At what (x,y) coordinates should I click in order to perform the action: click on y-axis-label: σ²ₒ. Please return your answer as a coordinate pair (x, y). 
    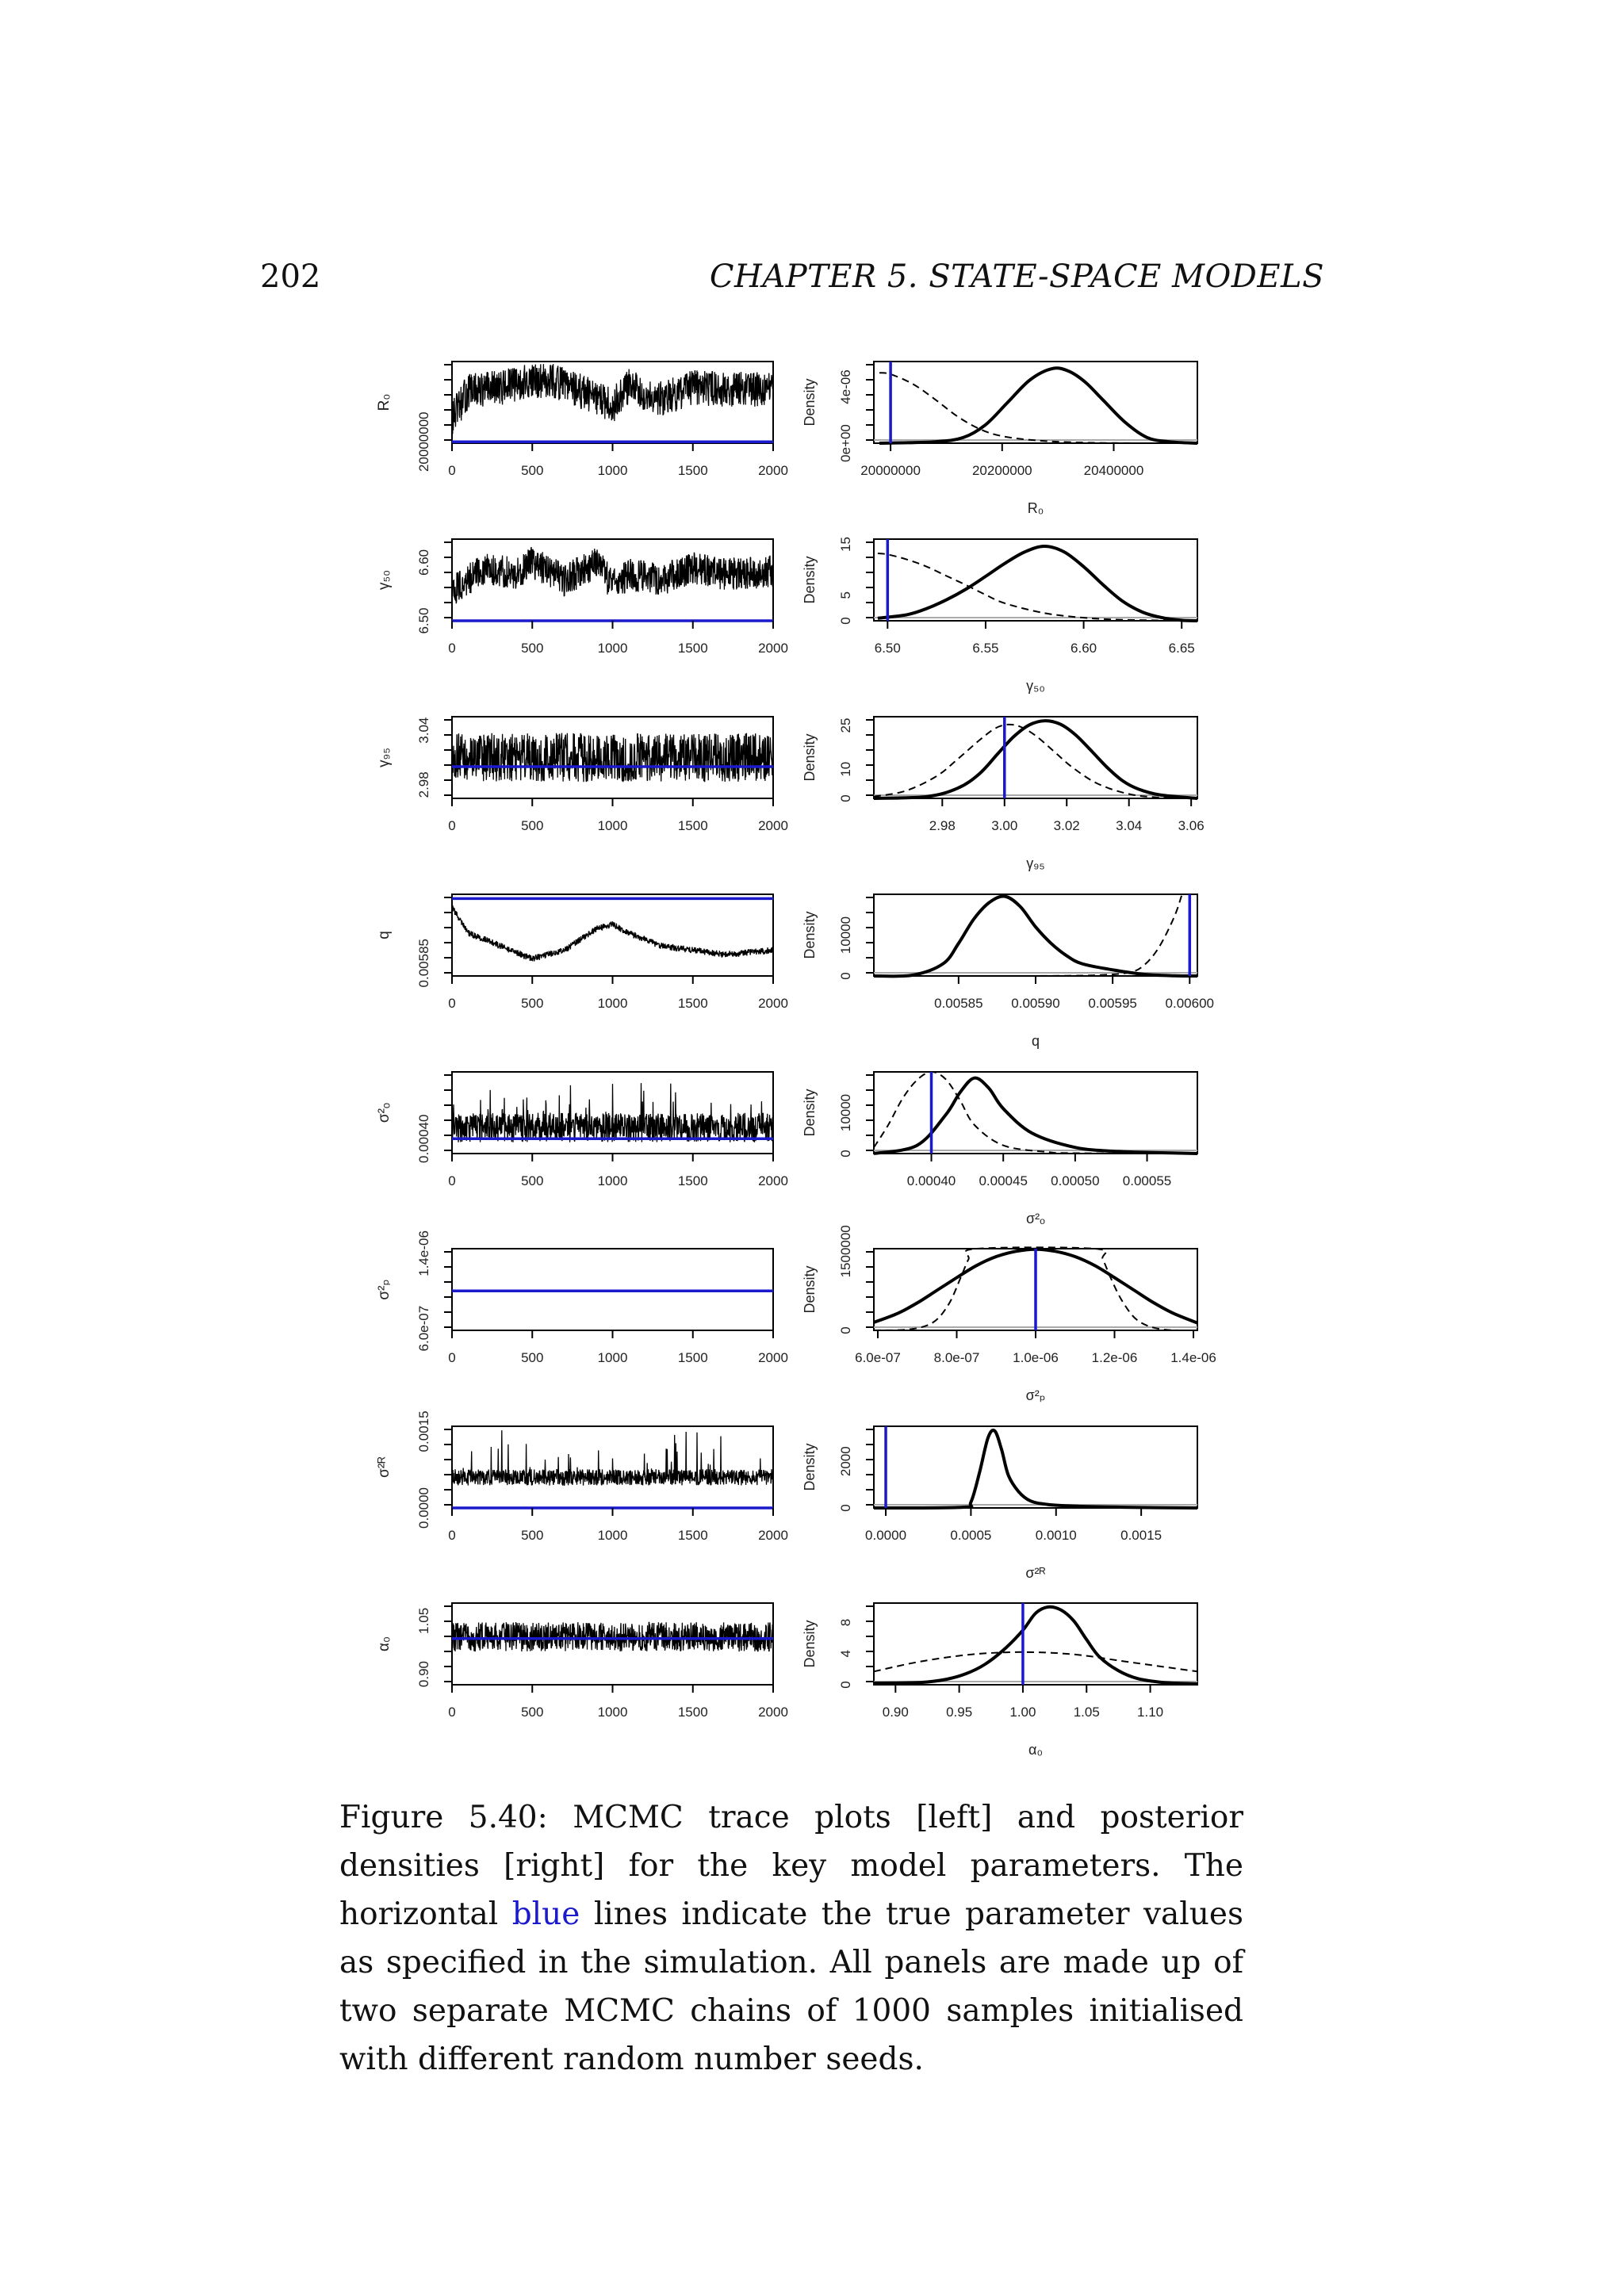
    Looking at the image, I should click on (384, 1113).